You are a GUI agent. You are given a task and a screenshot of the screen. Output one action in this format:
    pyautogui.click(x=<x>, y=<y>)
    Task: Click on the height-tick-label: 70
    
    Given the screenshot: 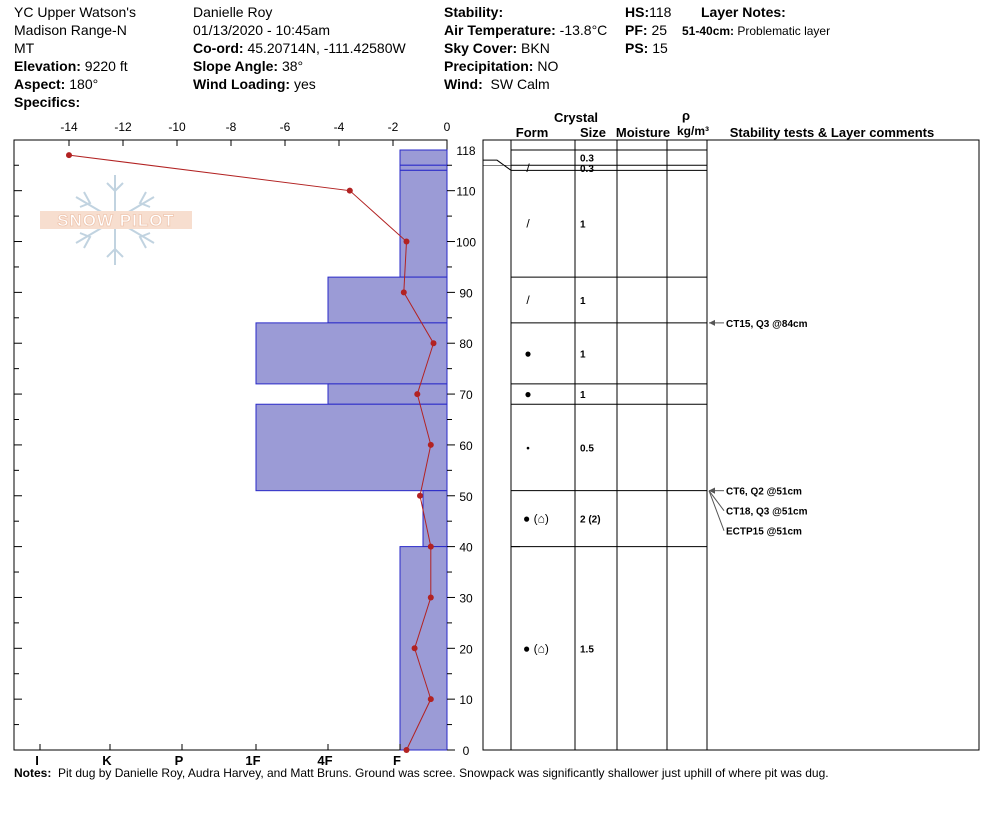 What is the action you would take?
    pyautogui.click(x=466, y=395)
    